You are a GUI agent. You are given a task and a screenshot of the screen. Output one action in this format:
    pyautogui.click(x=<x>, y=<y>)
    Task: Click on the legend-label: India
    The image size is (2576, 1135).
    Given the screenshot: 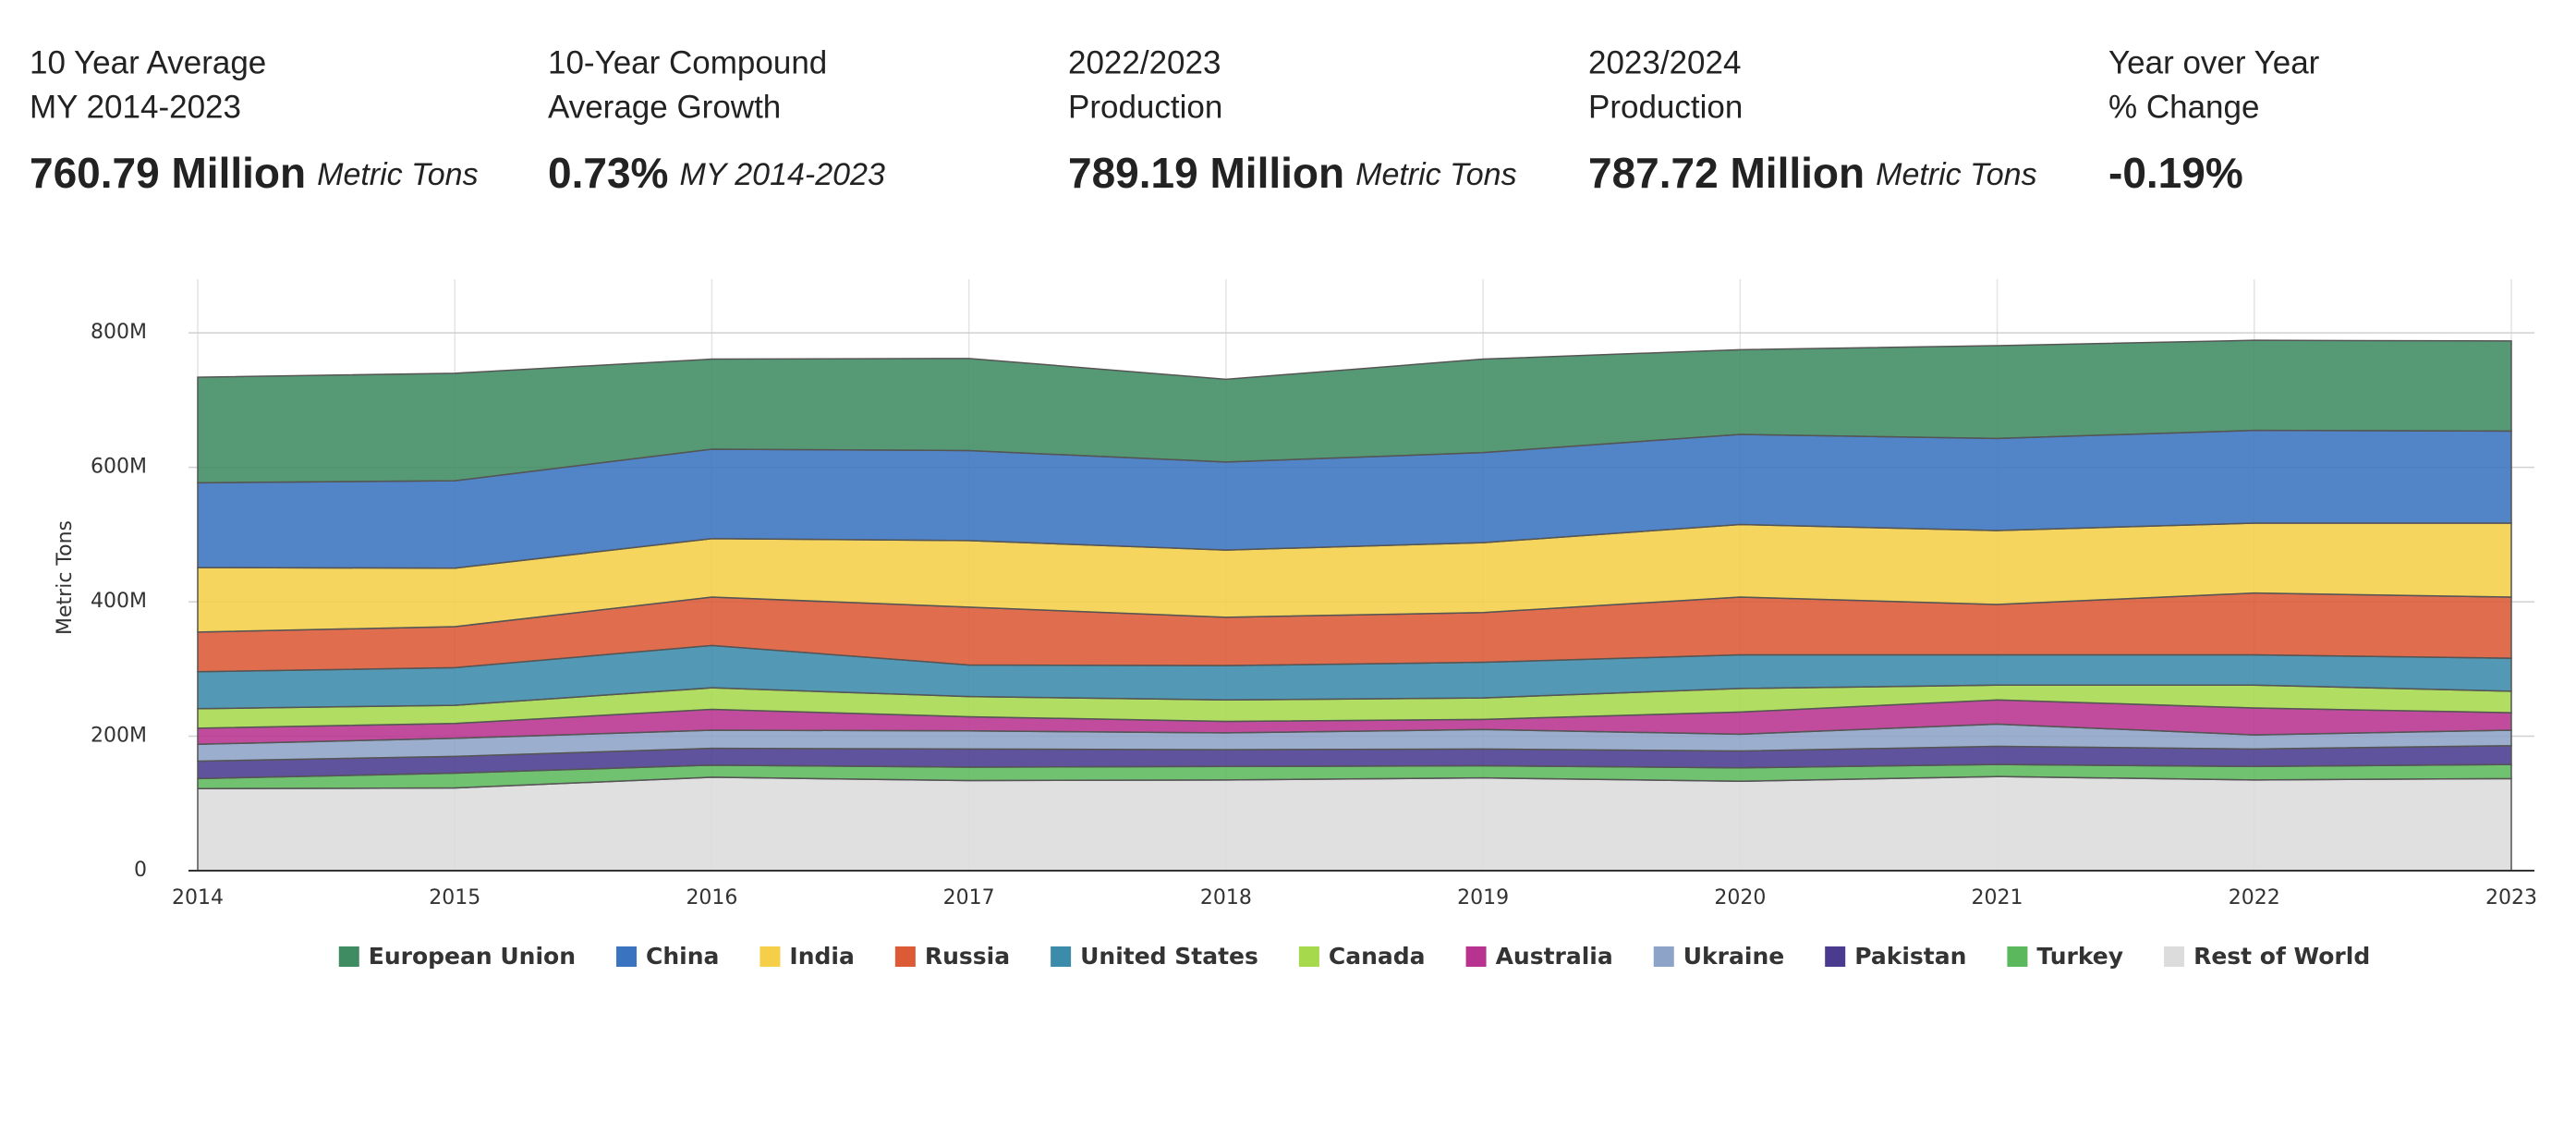 What is the action you would take?
    pyautogui.click(x=821, y=956)
    